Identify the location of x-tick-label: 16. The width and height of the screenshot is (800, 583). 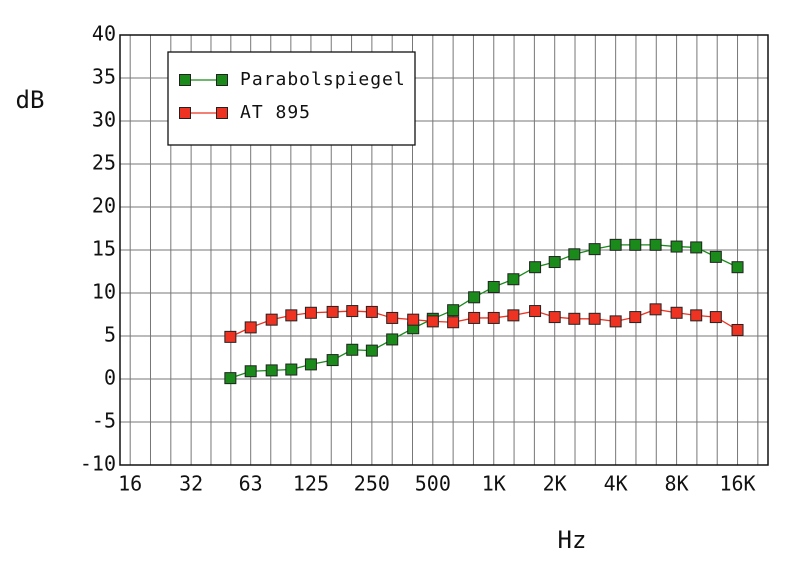
(130, 484).